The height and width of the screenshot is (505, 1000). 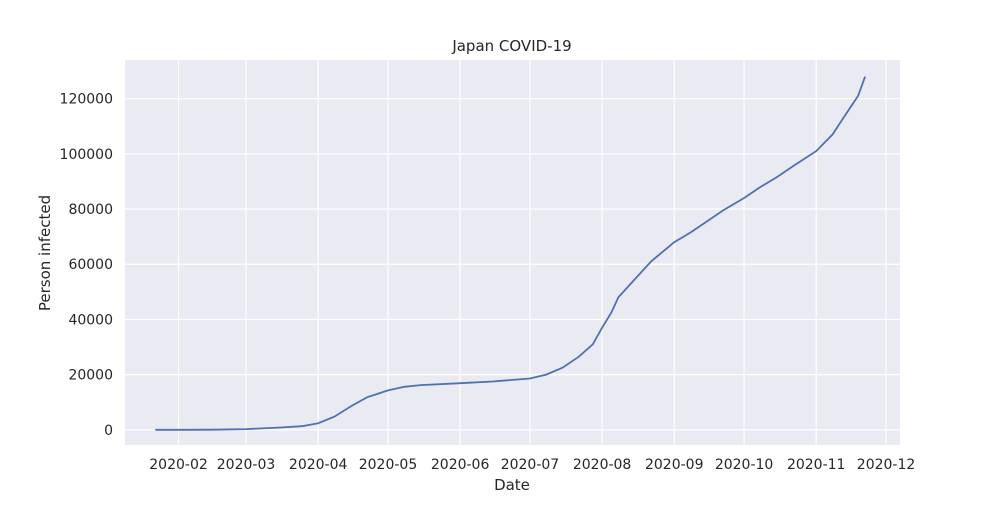 I want to click on x-tick-label: 2020-08, so click(x=602, y=465).